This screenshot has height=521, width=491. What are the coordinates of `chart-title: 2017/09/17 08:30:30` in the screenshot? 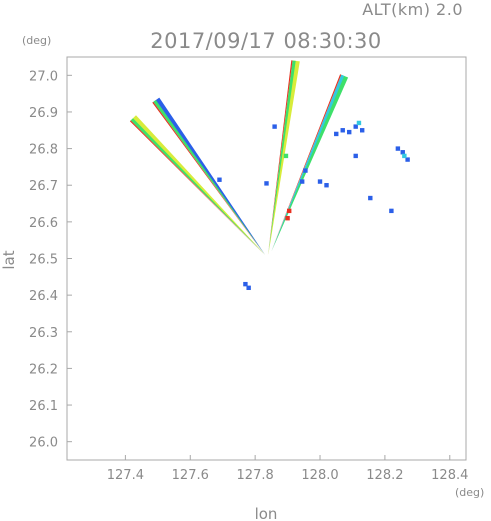 It's located at (266, 41).